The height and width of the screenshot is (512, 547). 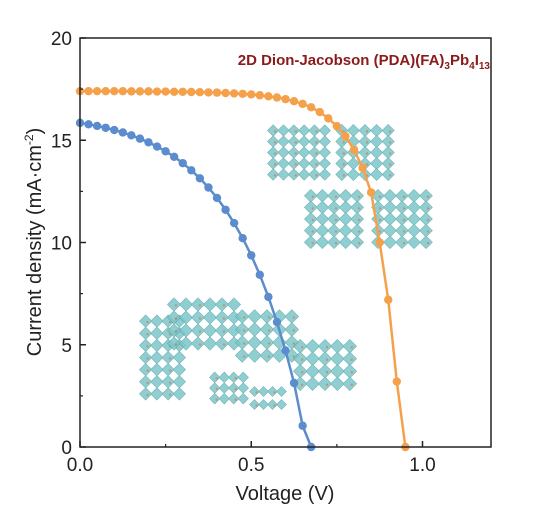 I want to click on x-tick-label: 0.5, so click(x=251, y=465).